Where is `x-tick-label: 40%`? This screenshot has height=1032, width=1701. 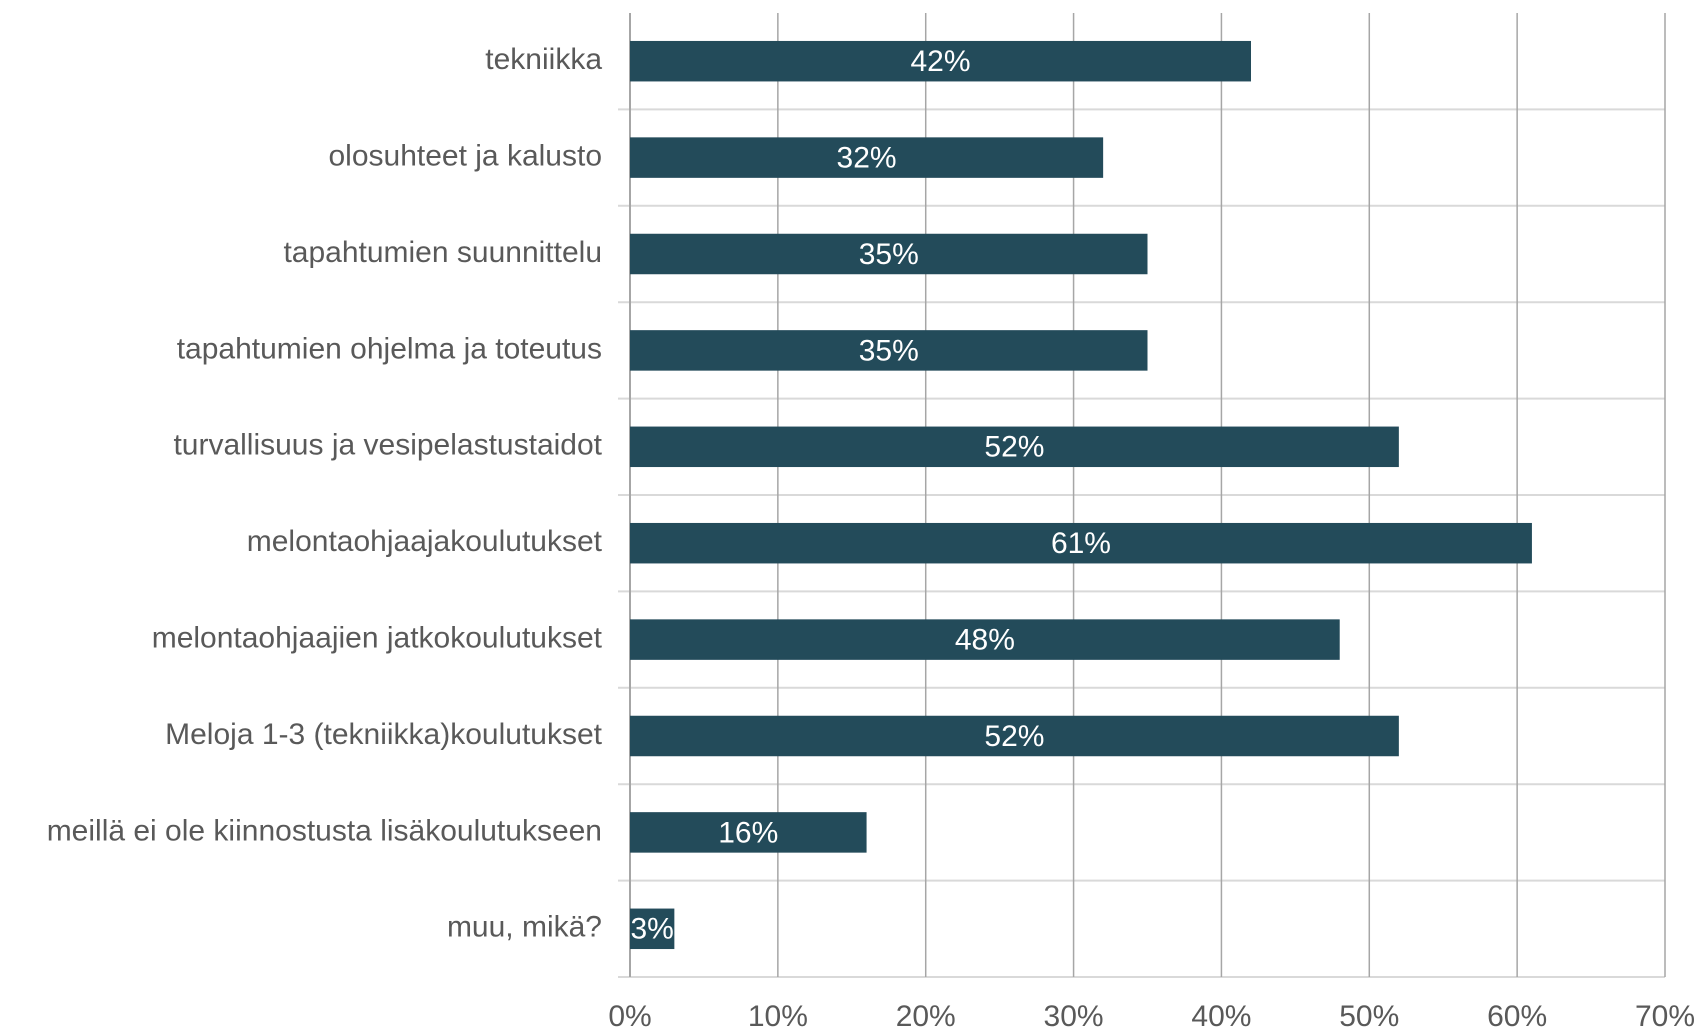
x-tick-label: 40% is located at coordinates (1221, 1016).